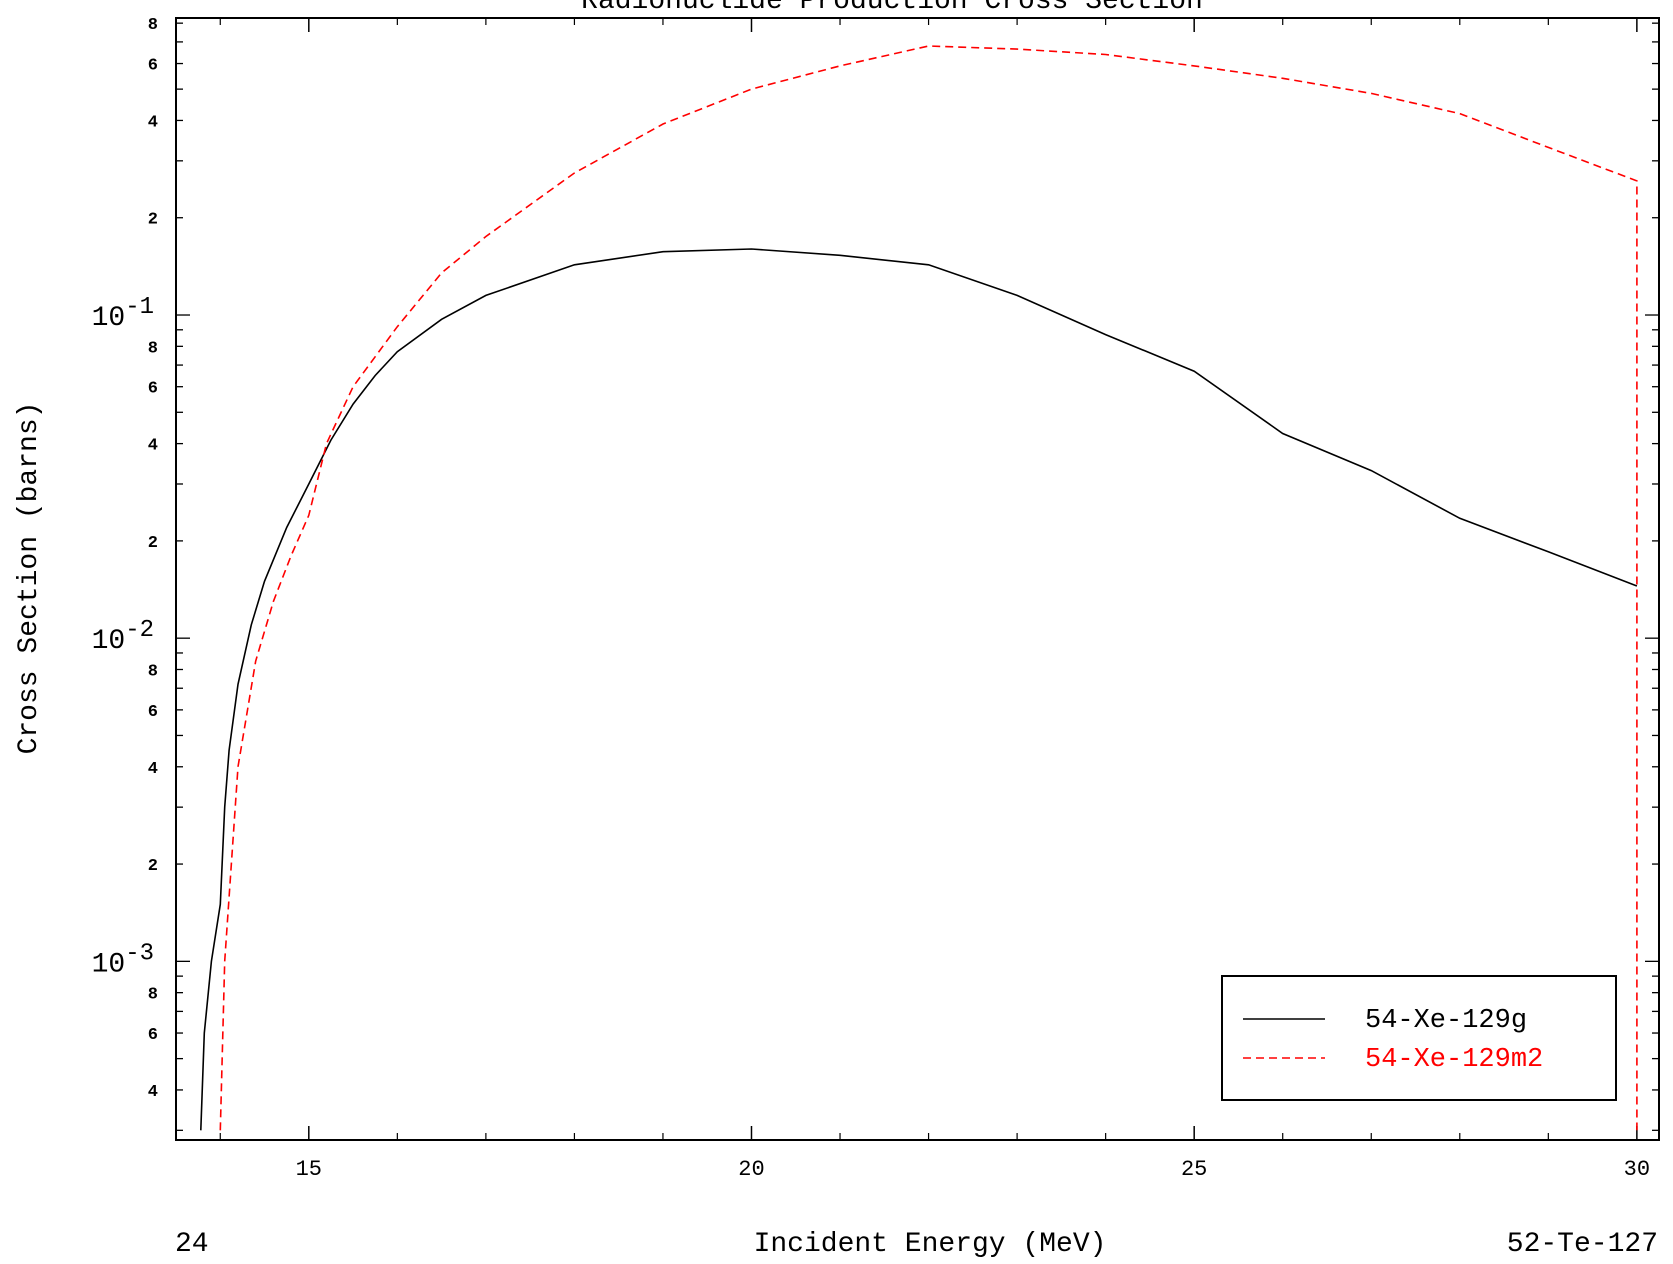  Describe the element at coordinates (192, 1244) in the screenshot. I see `footer-left-label: 24` at that location.